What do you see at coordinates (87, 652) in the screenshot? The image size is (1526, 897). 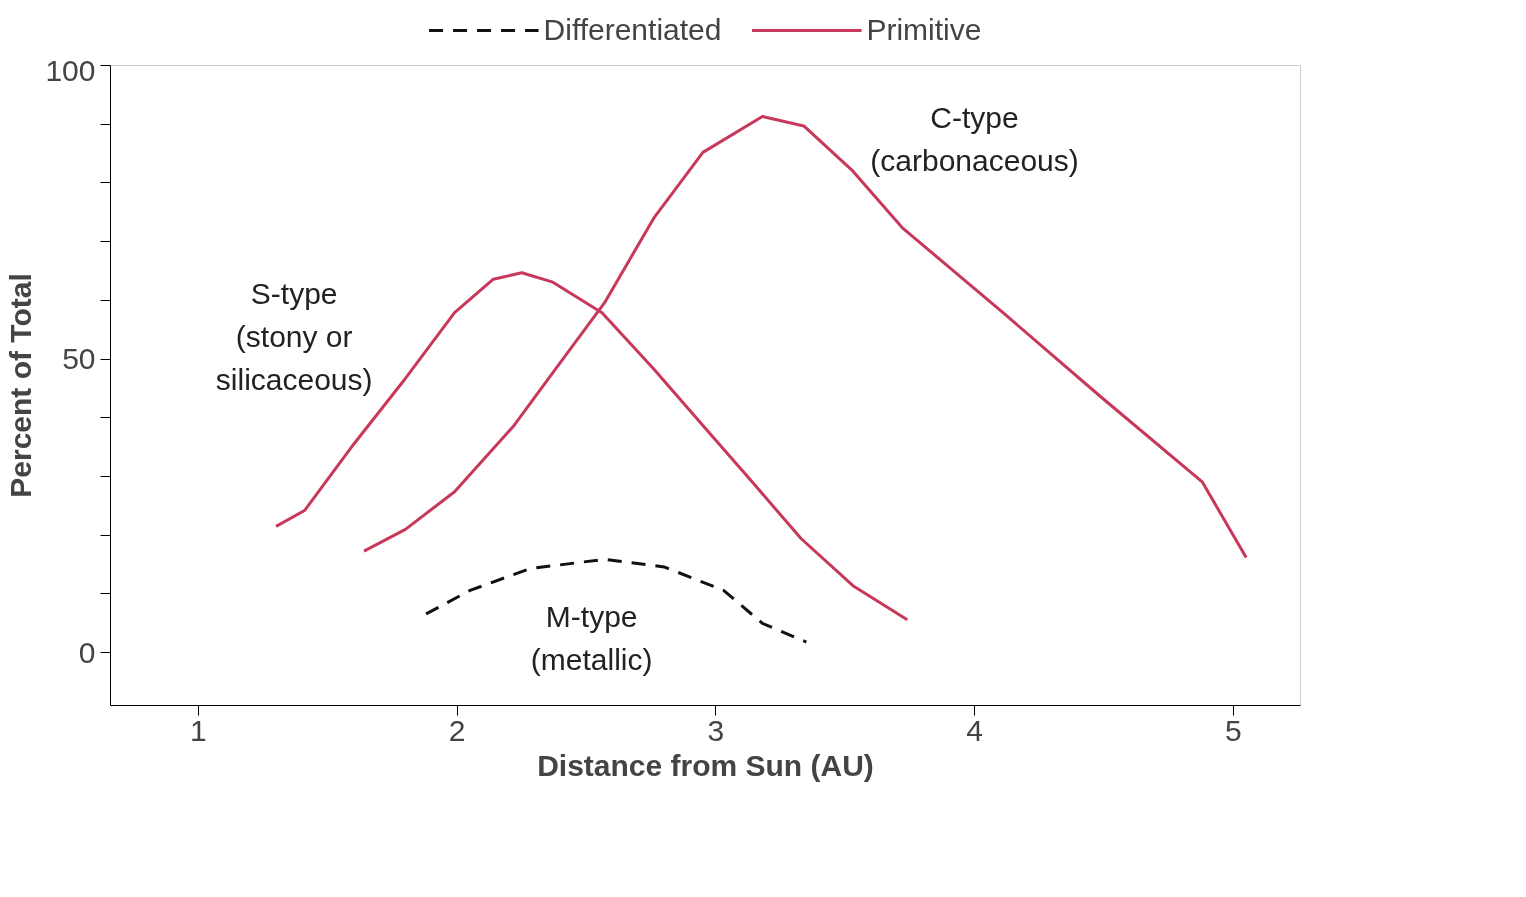 I see `y-tick-label: 0` at bounding box center [87, 652].